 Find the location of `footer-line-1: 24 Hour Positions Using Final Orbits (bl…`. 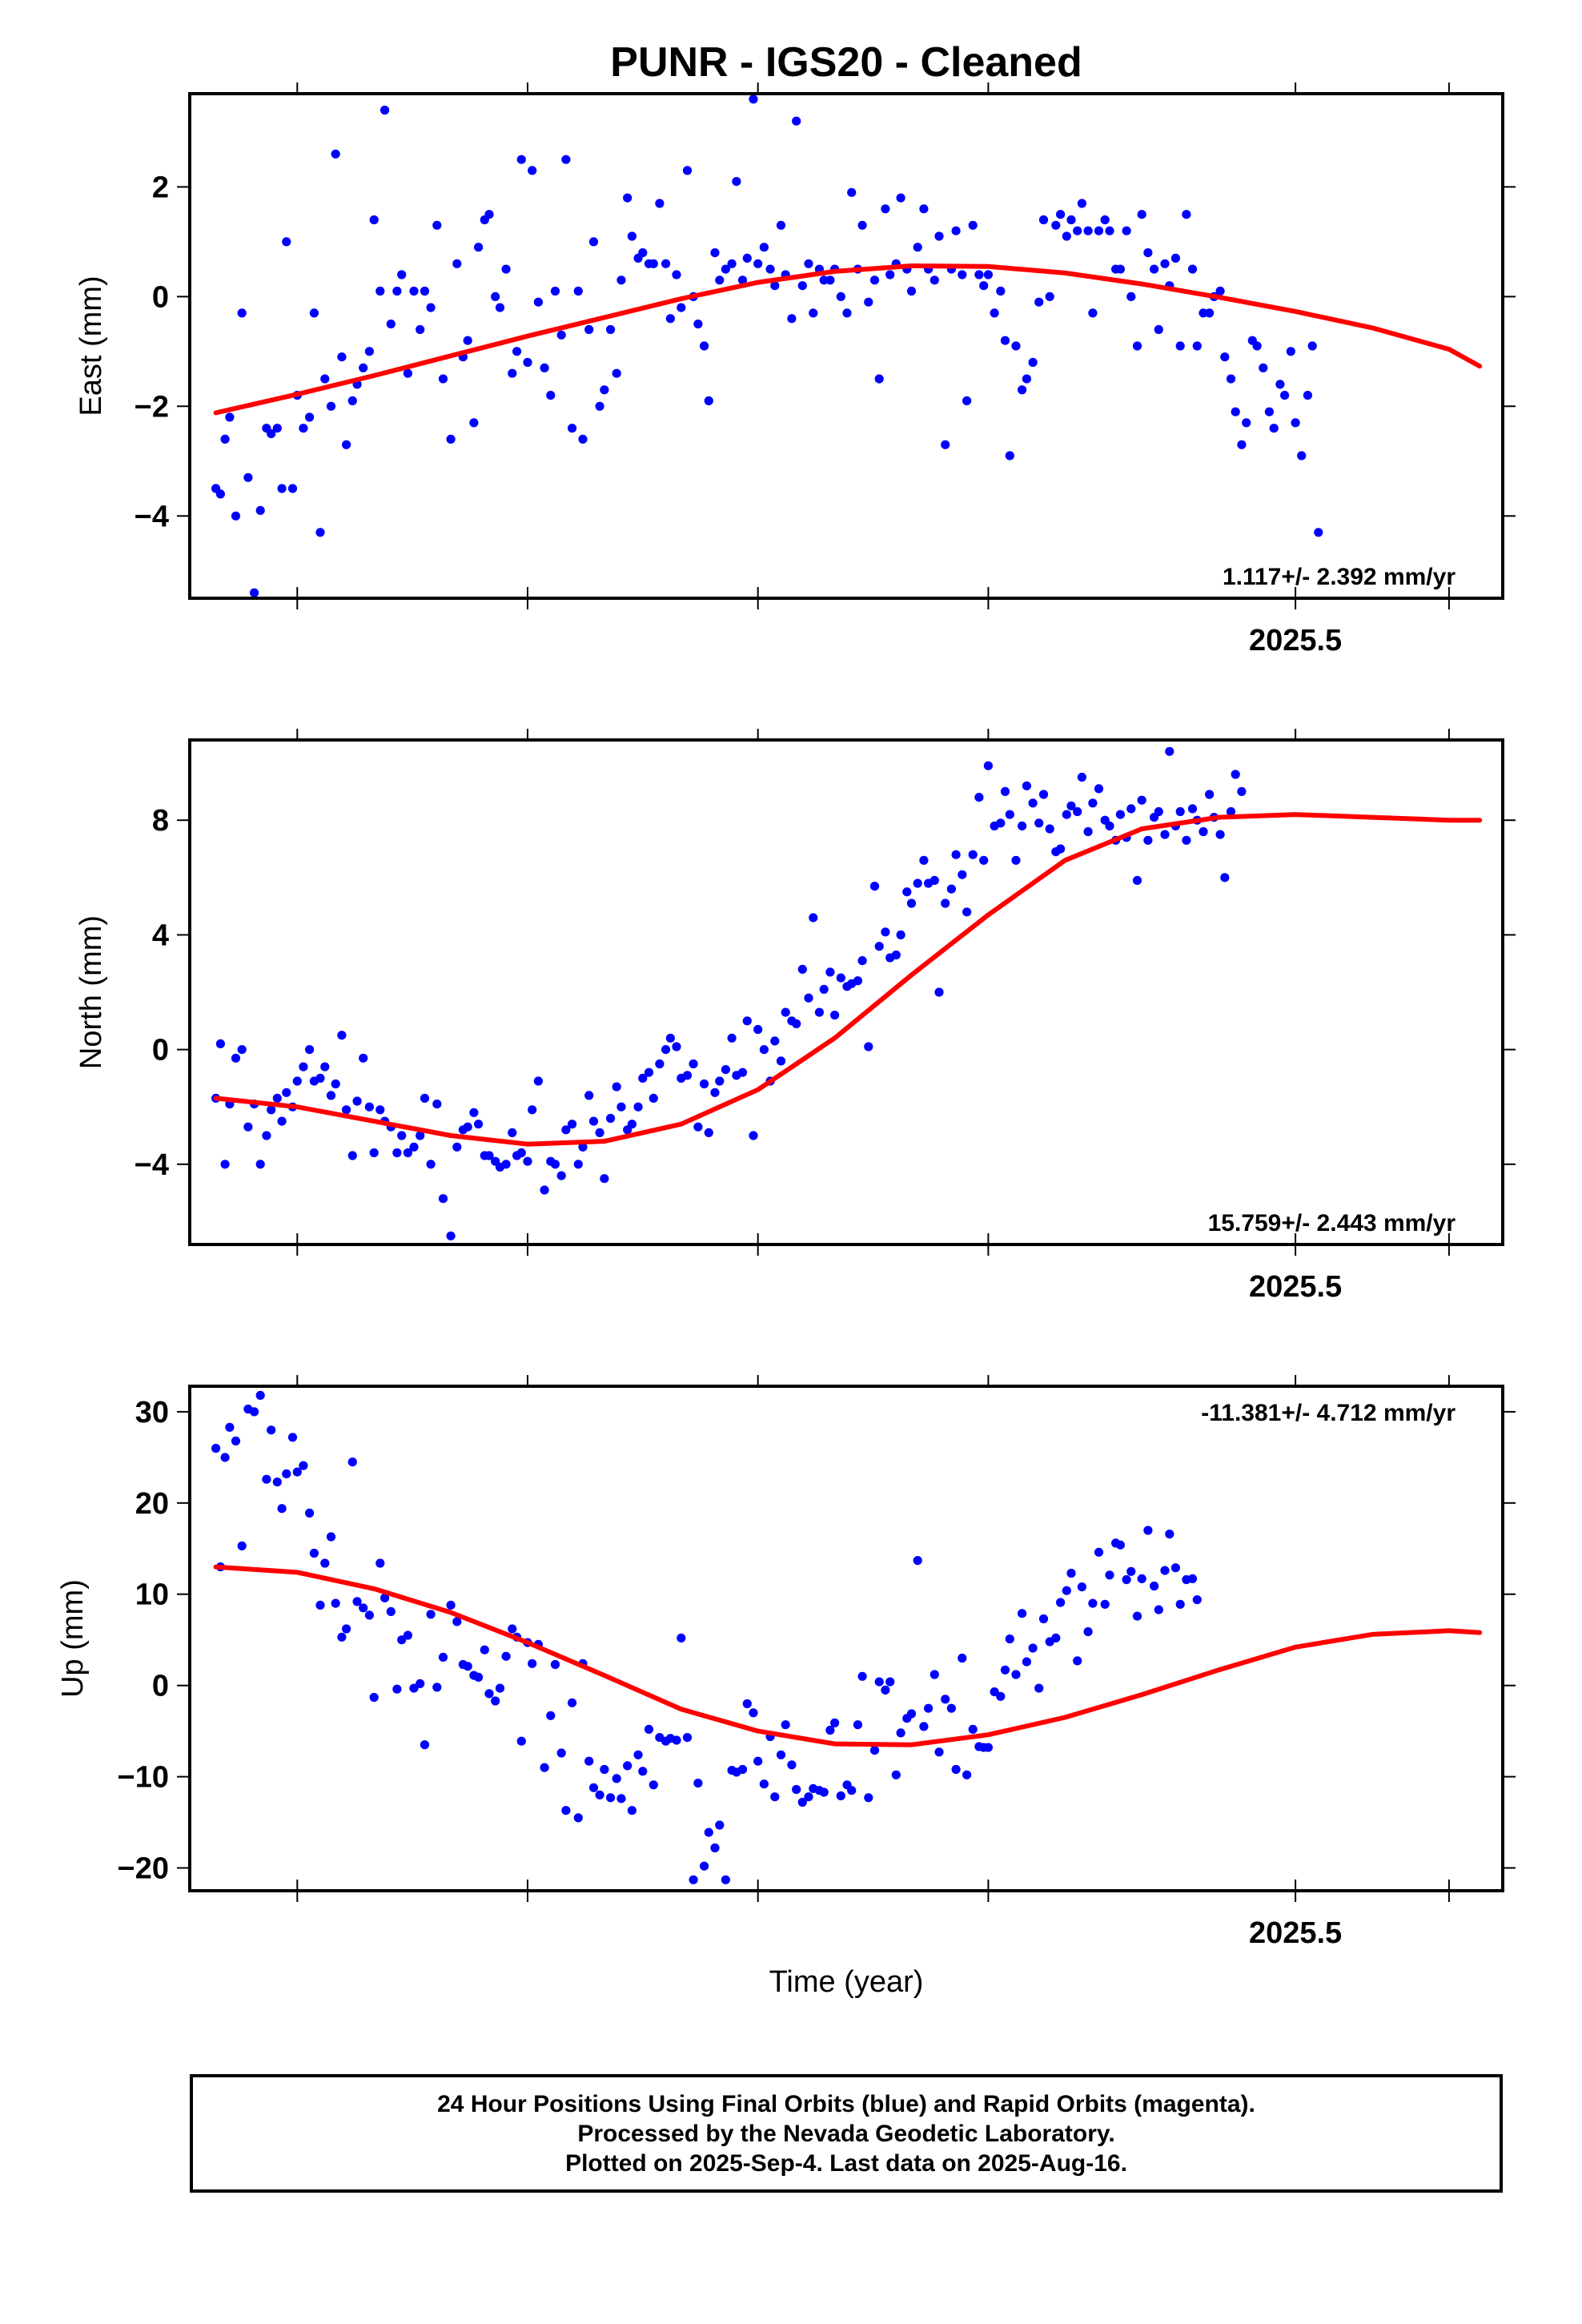

footer-line-1: 24 Hour Positions Using Final Orbits (bl… is located at coordinates (846, 2103).